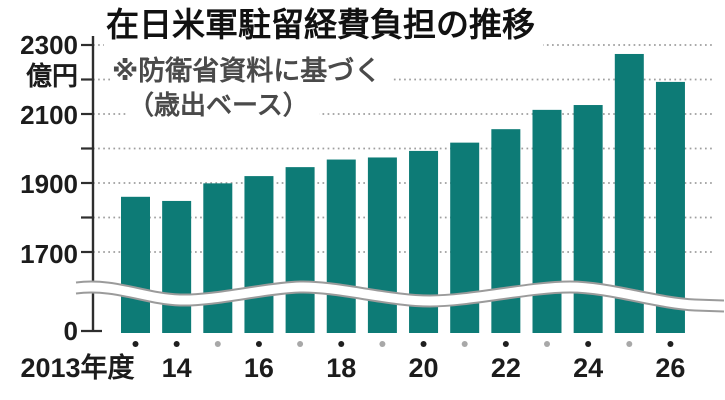 This screenshot has height=400, width=725. I want to click on bar-2026, so click(670, 207).